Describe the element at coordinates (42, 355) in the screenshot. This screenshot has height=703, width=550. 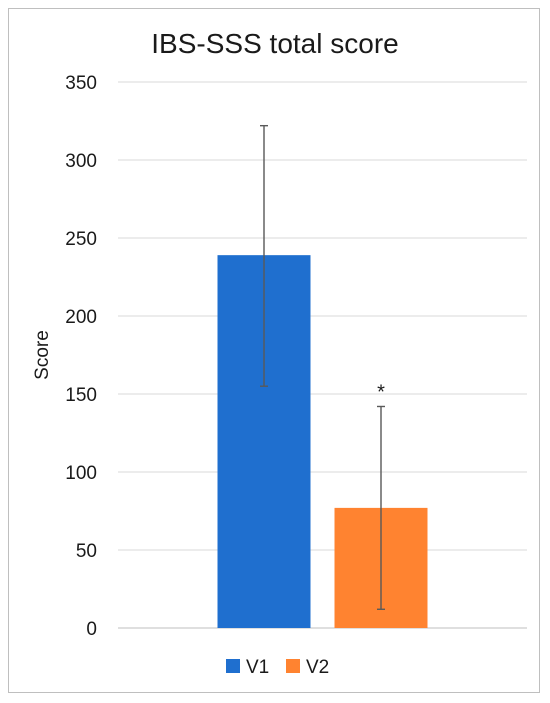
I see `y-axis-label: Score` at that location.